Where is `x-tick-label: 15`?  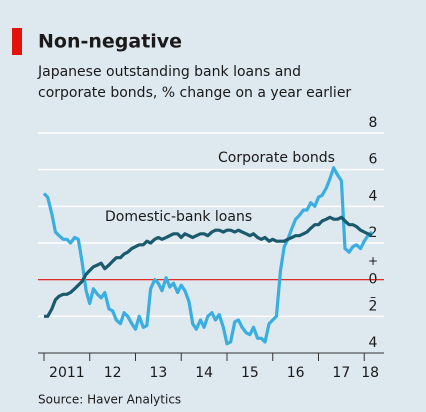 x-tick-label: 15 is located at coordinates (250, 373).